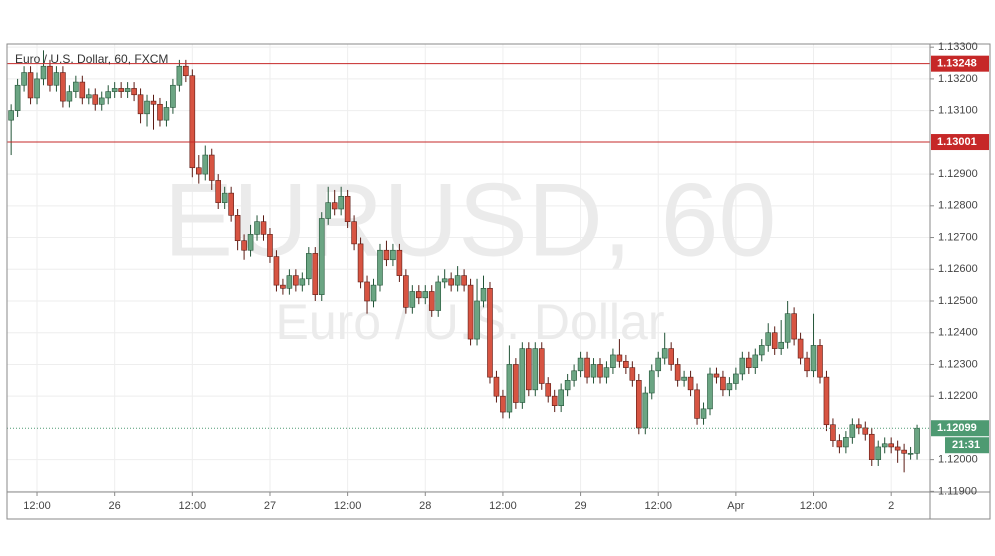 The image size is (995, 556). Describe the element at coordinates (115, 506) in the screenshot. I see `x-tick-label: 26` at that location.